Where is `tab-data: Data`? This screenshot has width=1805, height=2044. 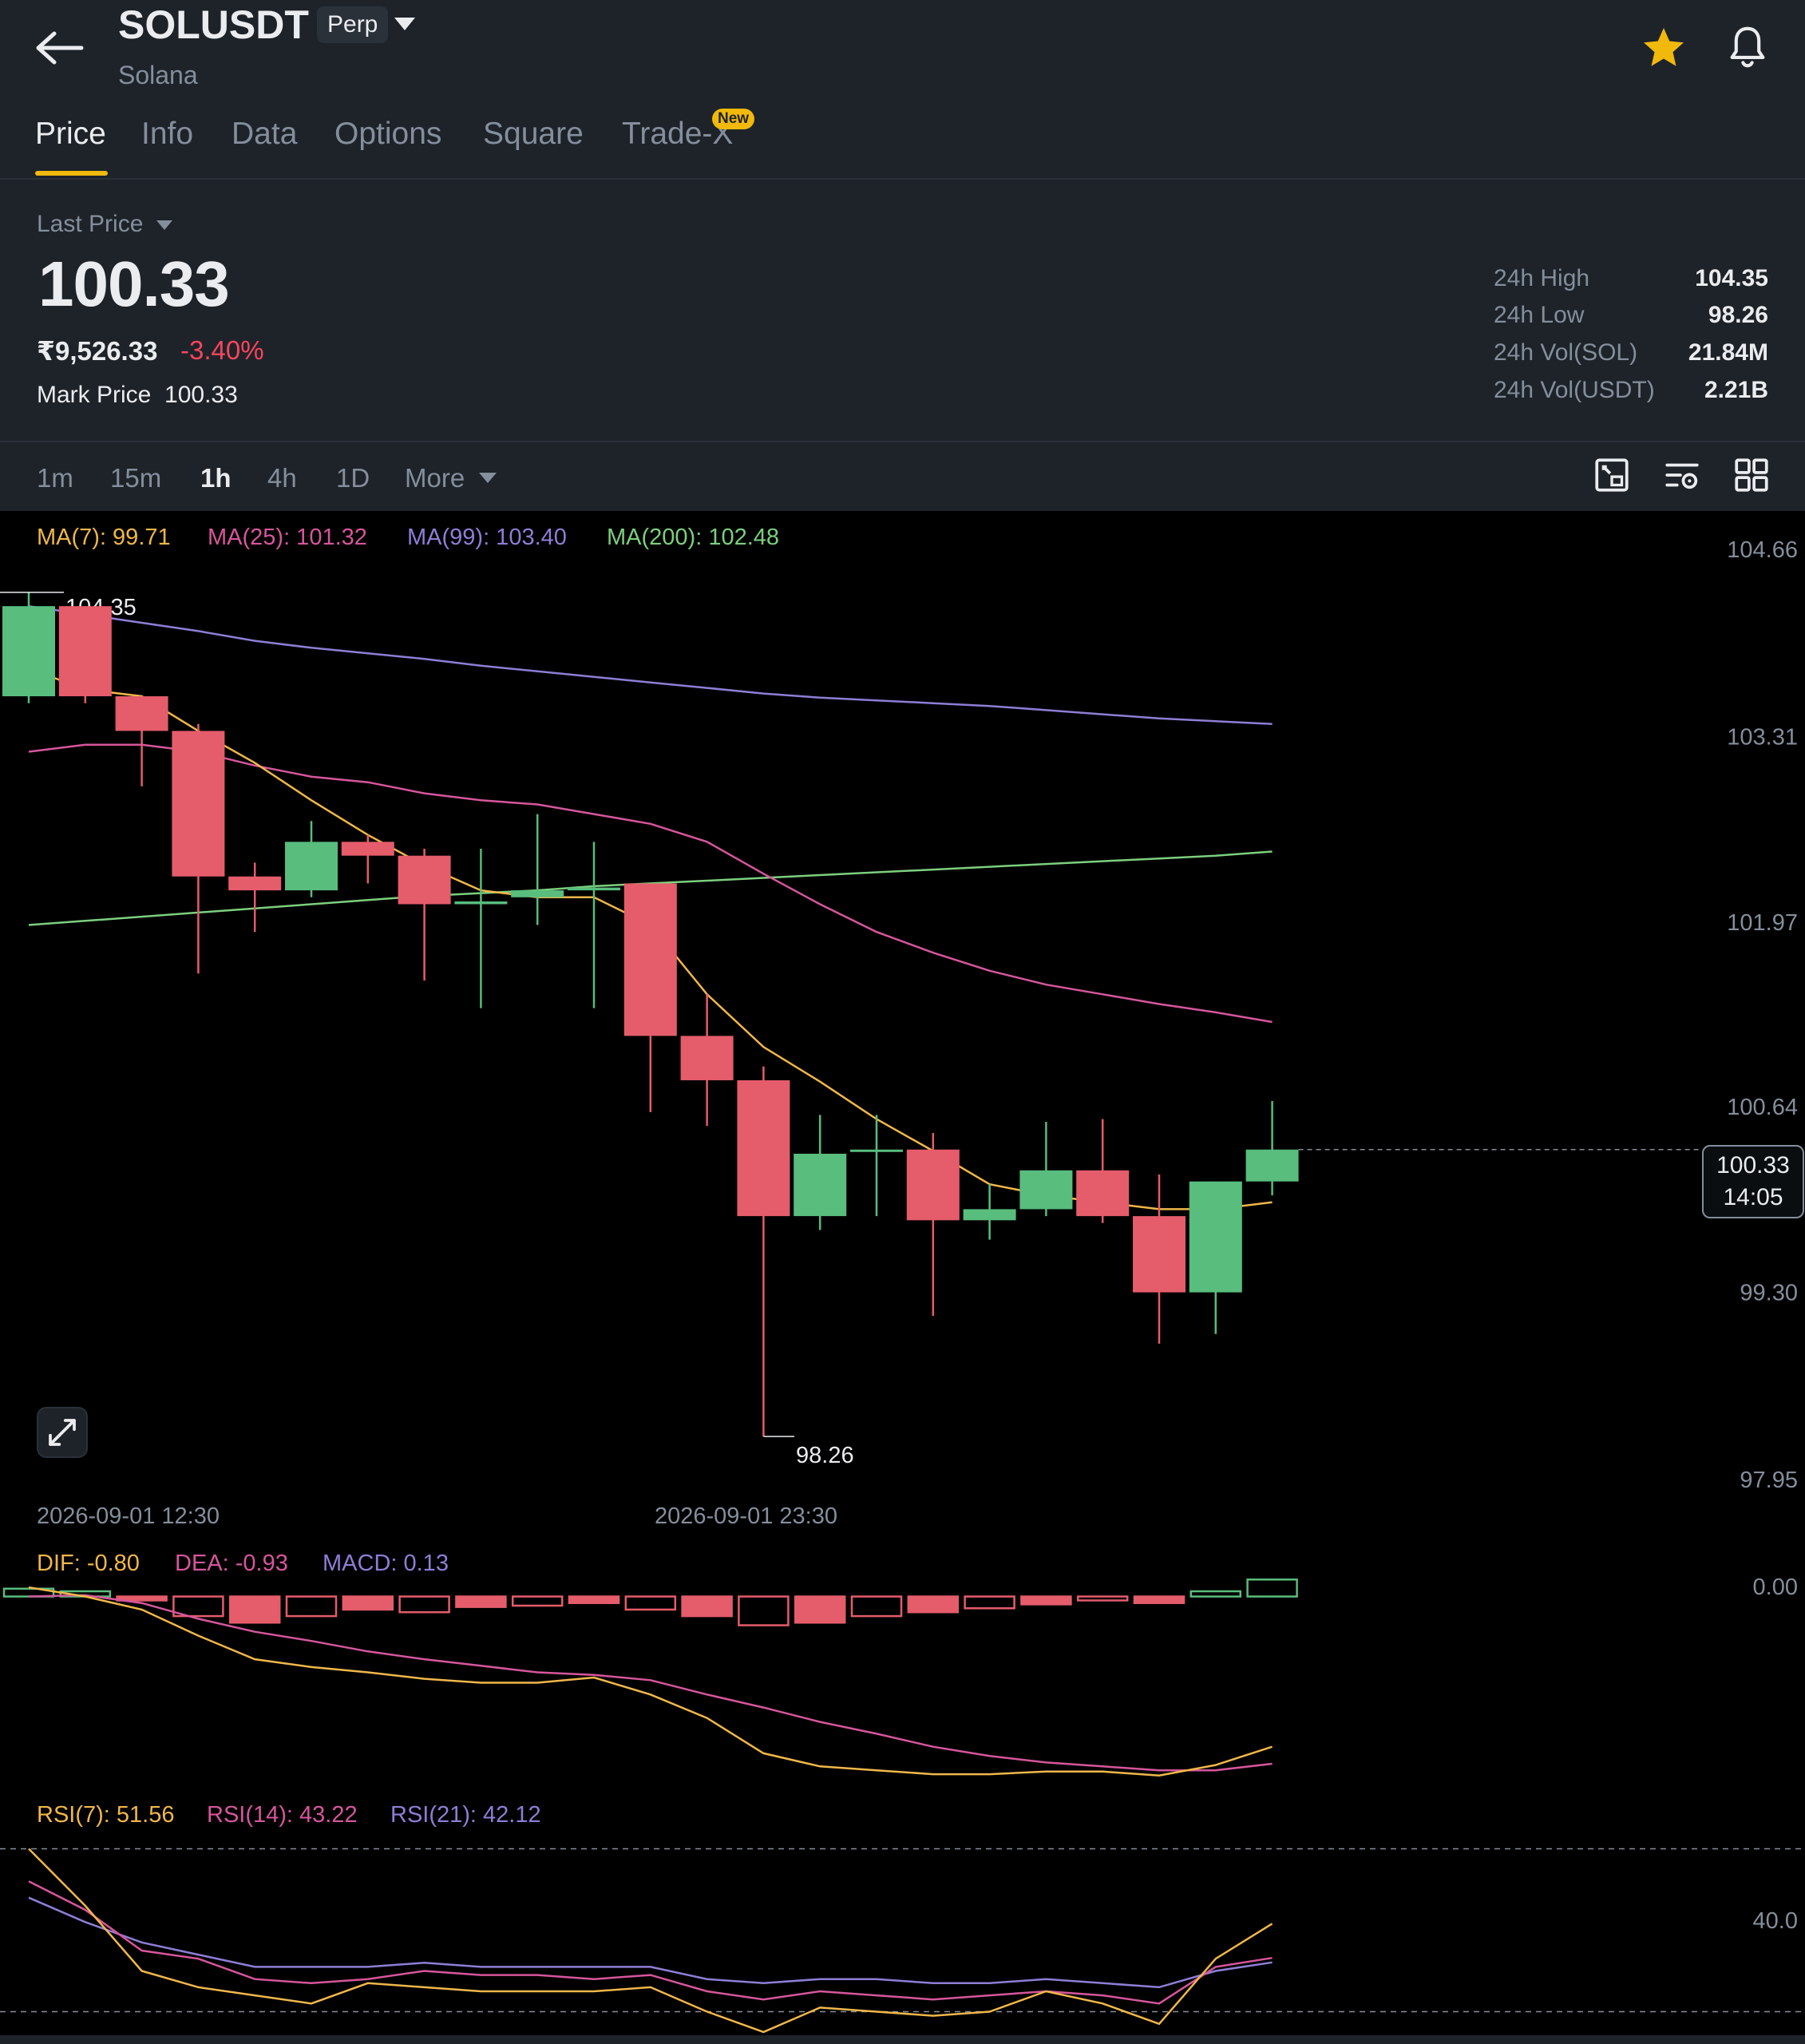
tab-data: Data is located at coordinates (265, 134).